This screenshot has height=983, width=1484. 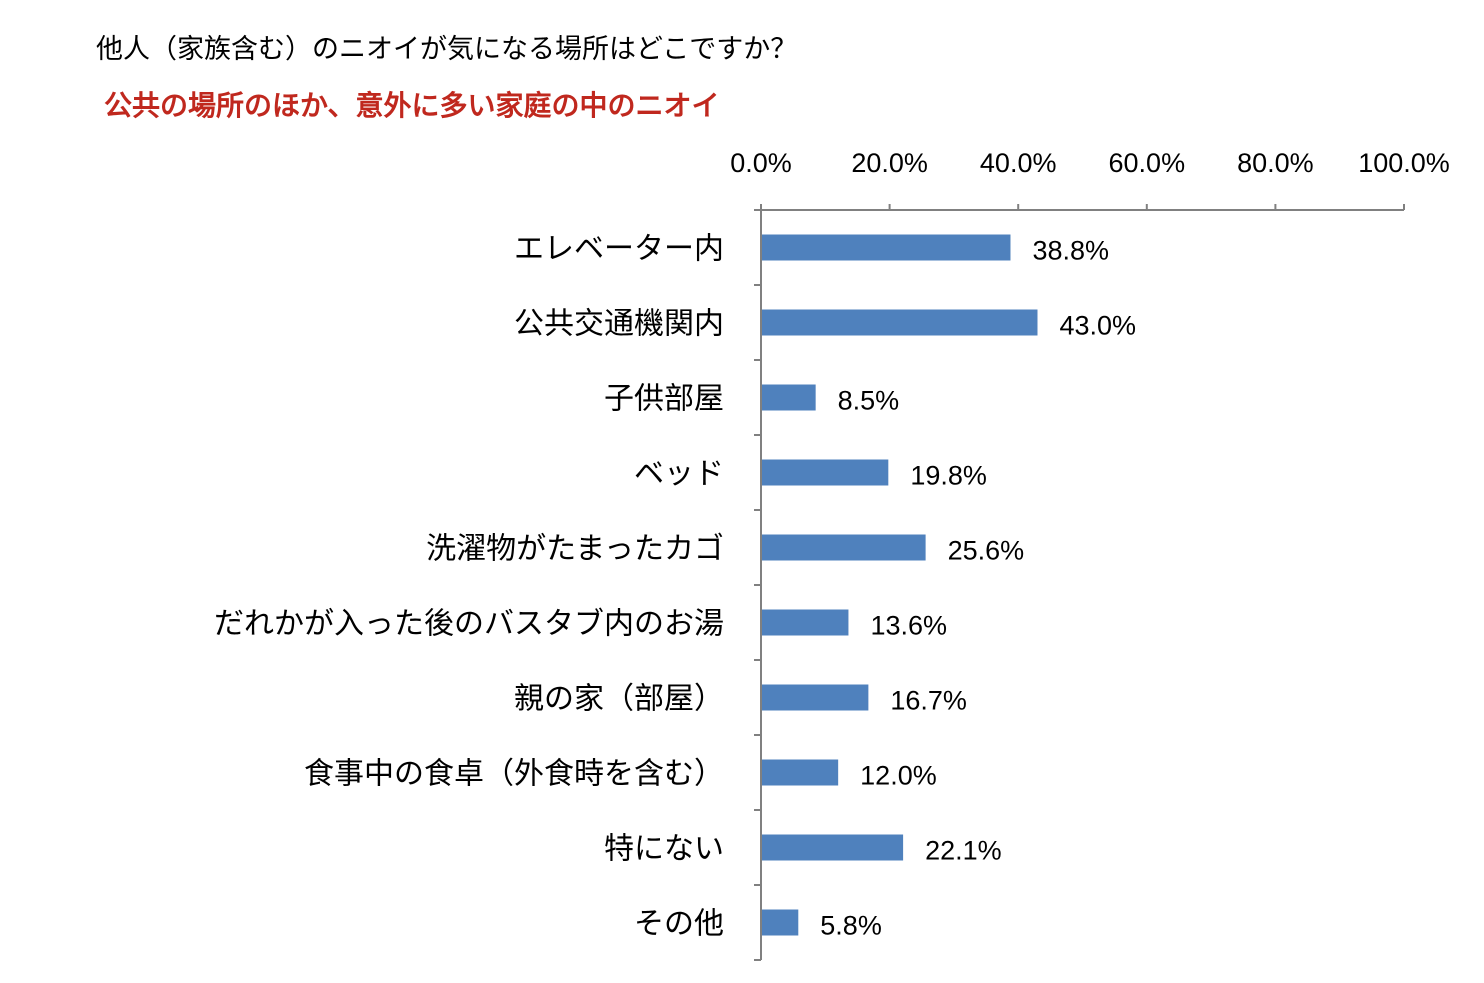 What do you see at coordinates (963, 851) in the screenshot?
I see `value-label: 22.1%` at bounding box center [963, 851].